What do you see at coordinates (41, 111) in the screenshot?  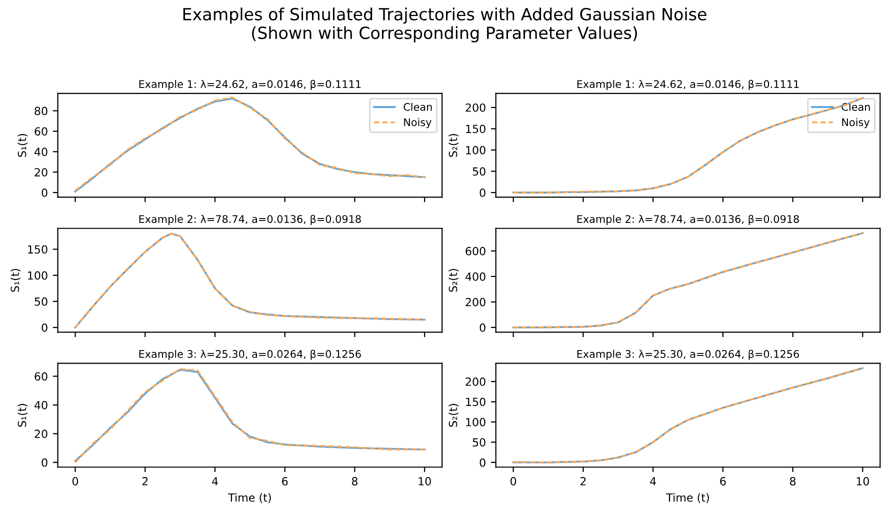 I see `y-tick-label: 80` at bounding box center [41, 111].